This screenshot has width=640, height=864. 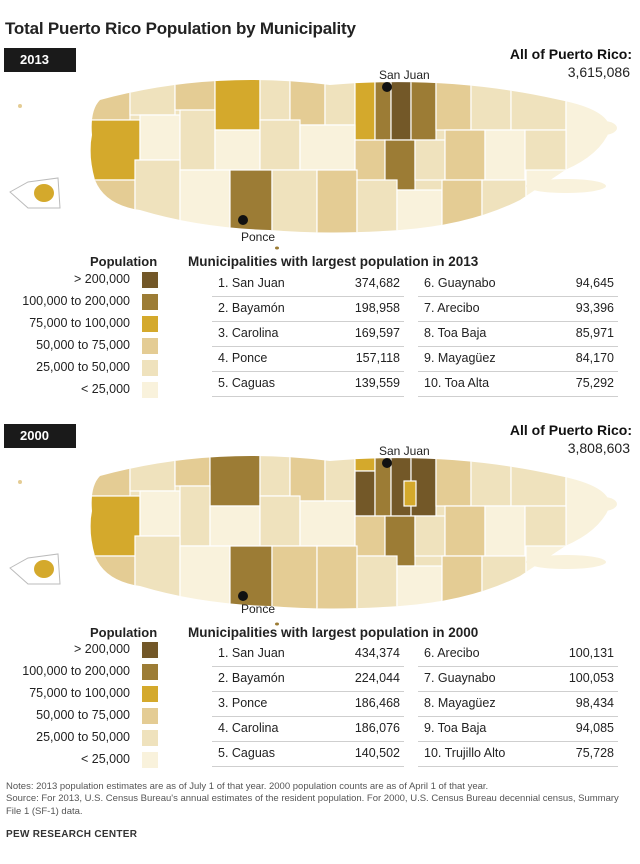 What do you see at coordinates (72, 834) in the screenshot?
I see `footer-credit: PEW RESEARCH CENTER` at bounding box center [72, 834].